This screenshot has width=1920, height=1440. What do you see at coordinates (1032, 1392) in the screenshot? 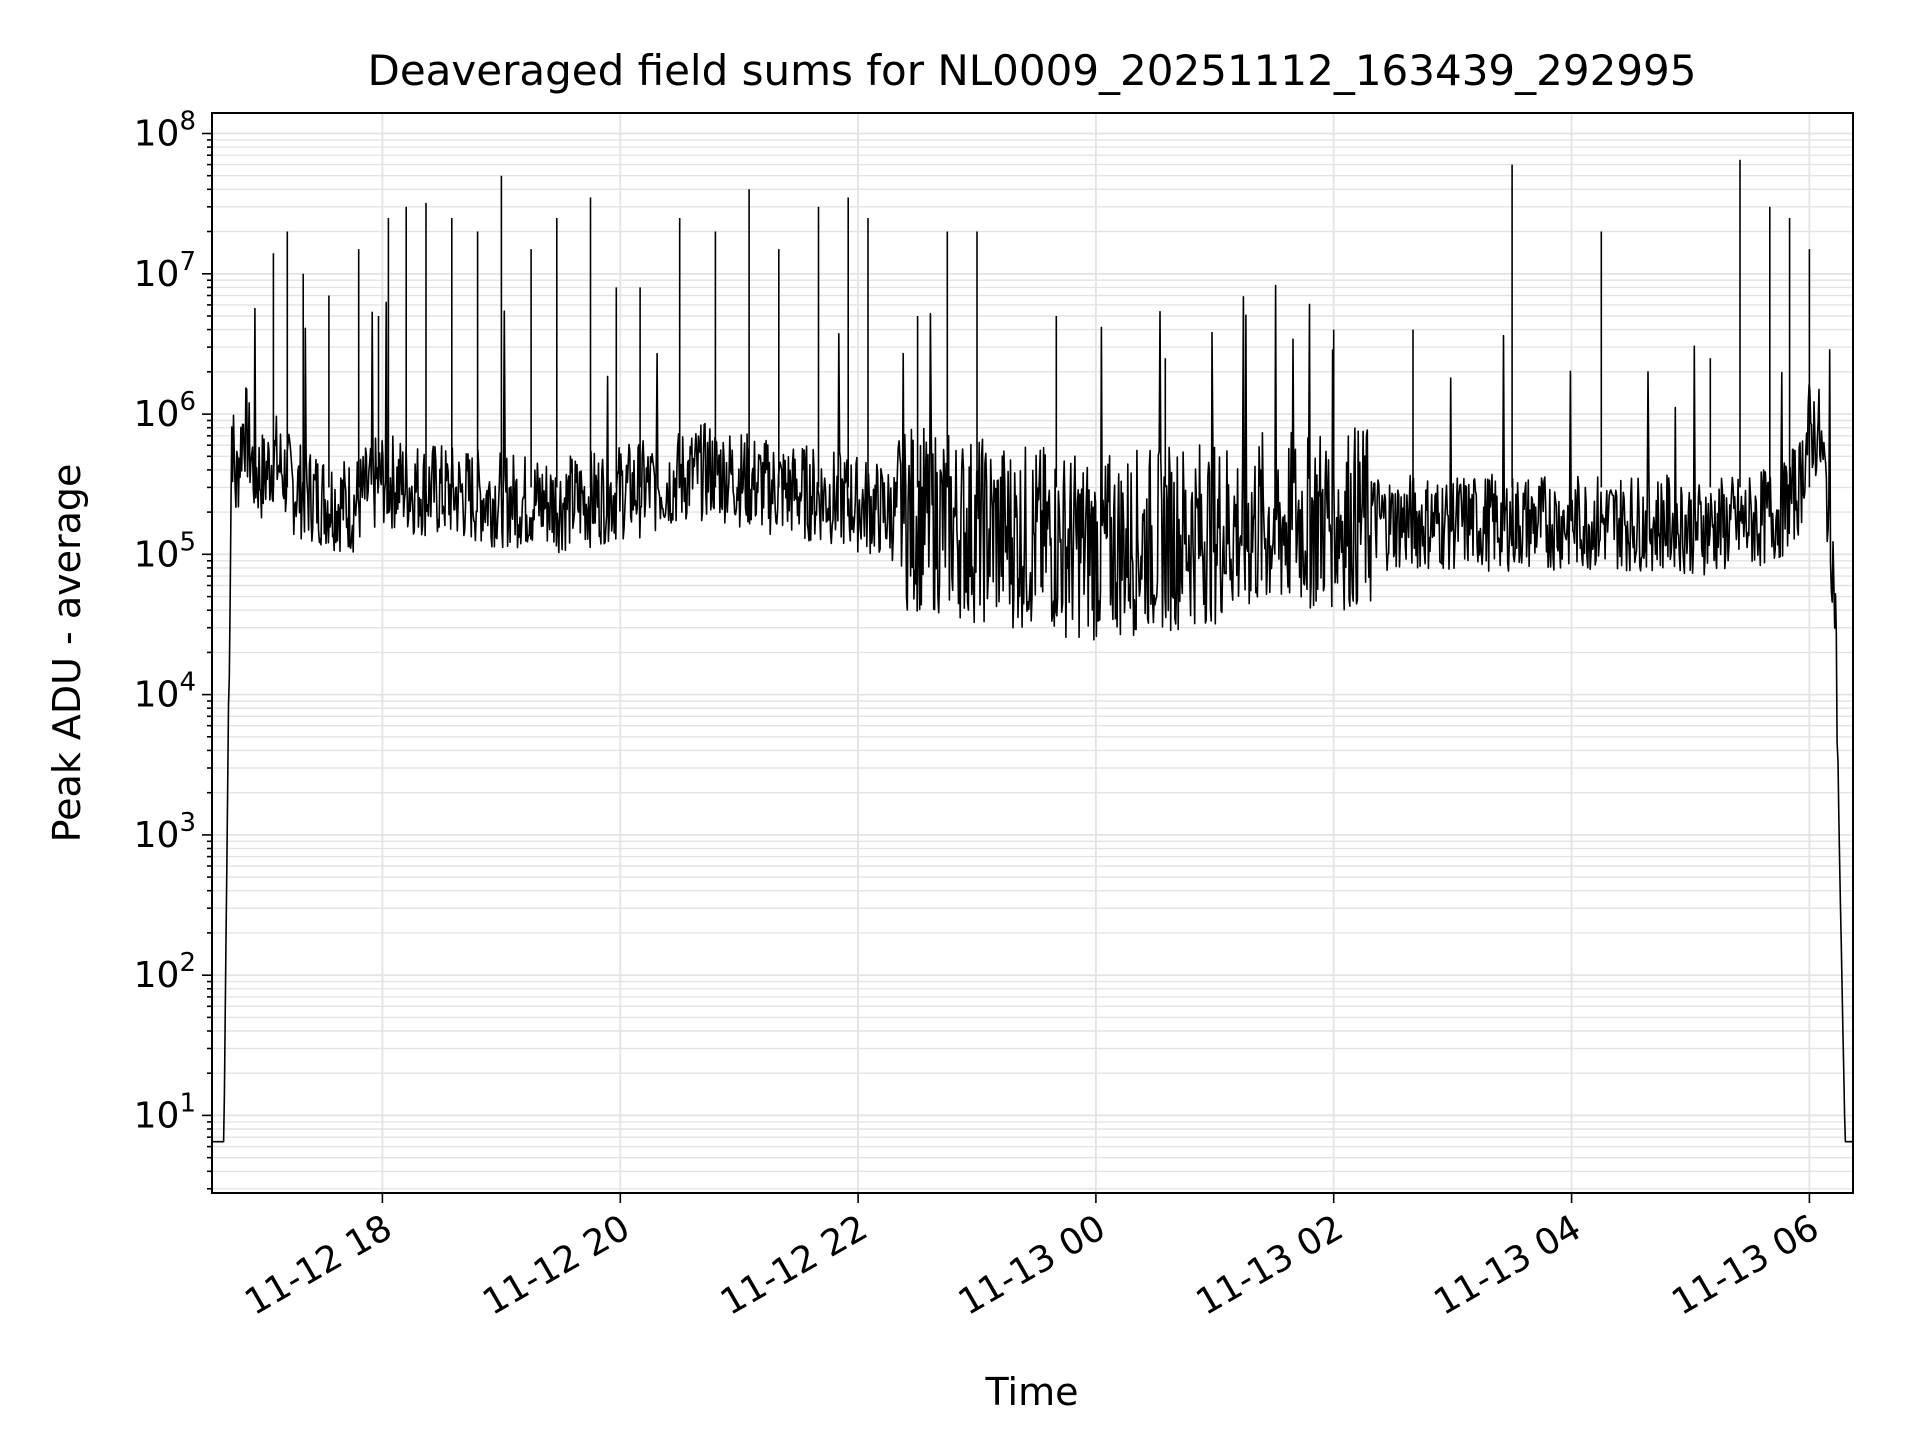
I see `x-axis-label: Time` at bounding box center [1032, 1392].